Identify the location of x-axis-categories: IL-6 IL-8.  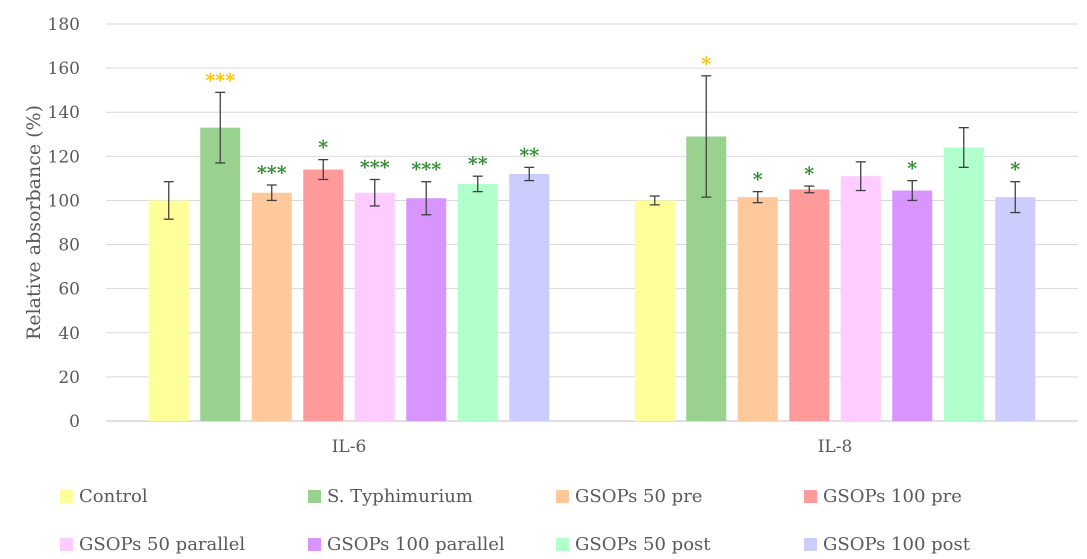
(592, 447).